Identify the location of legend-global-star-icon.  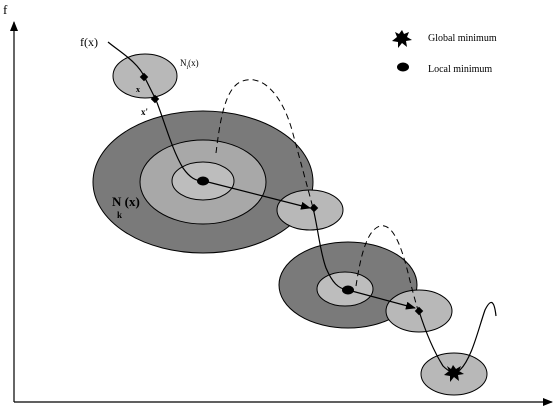
(402, 39).